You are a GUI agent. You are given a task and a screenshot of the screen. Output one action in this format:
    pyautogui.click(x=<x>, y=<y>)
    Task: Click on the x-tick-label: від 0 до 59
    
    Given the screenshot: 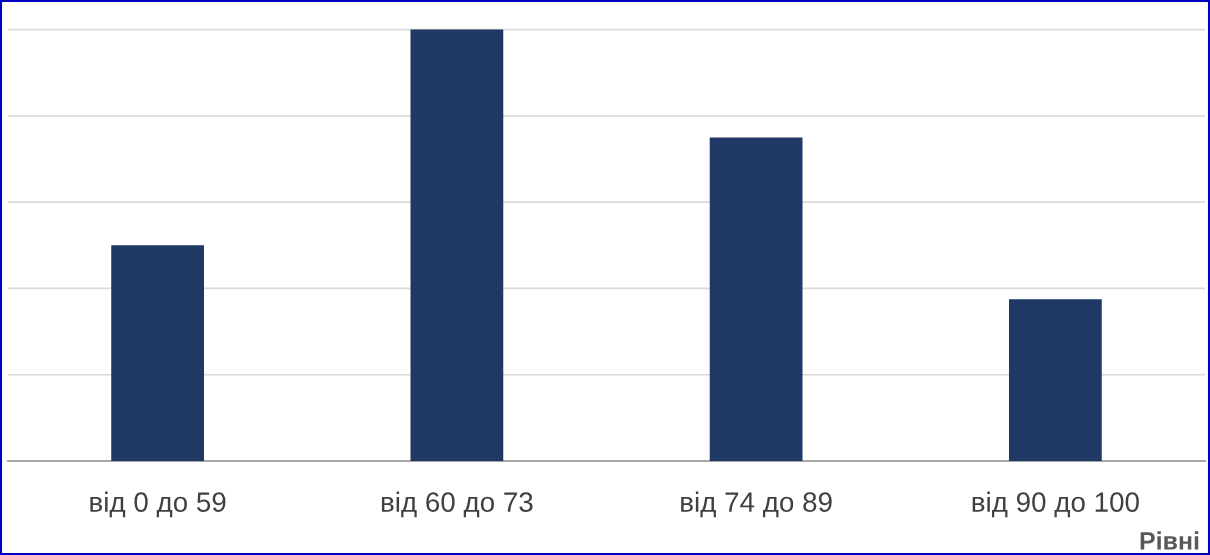 What is the action you would take?
    pyautogui.click(x=158, y=504)
    